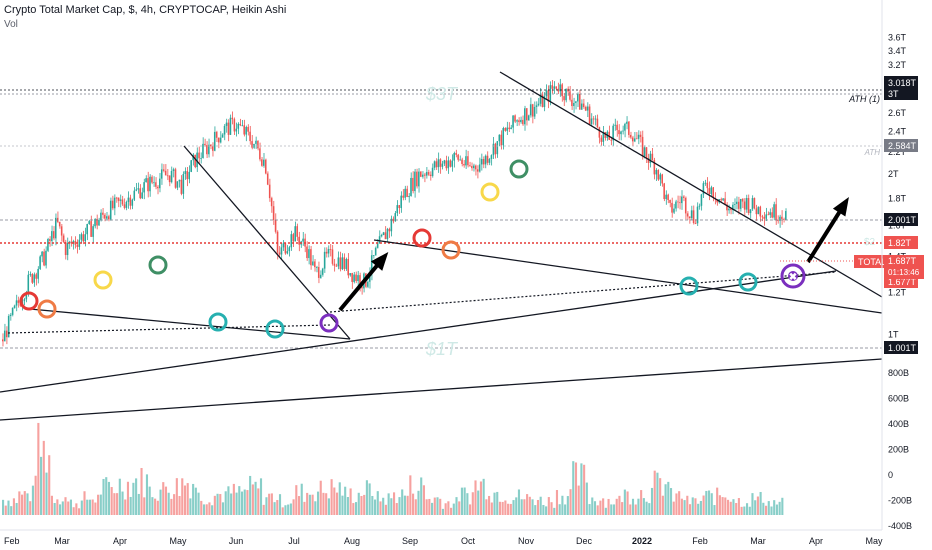 The height and width of the screenshot is (550, 932). I want to click on price-label: 2.001T, so click(902, 220).